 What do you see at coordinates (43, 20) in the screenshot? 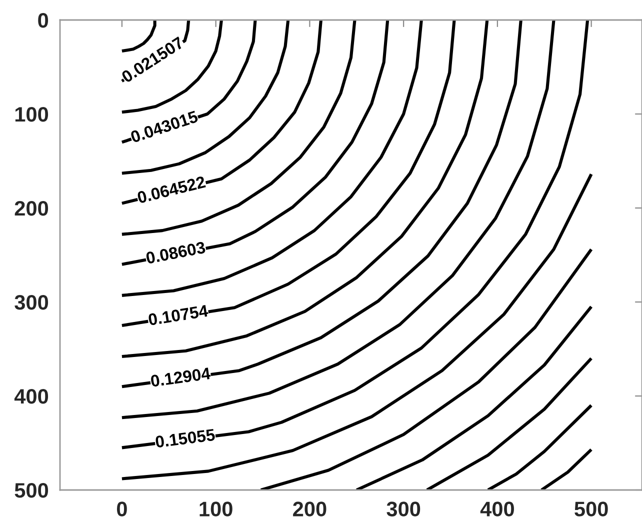
I see `y-tick-label: 0` at bounding box center [43, 20].